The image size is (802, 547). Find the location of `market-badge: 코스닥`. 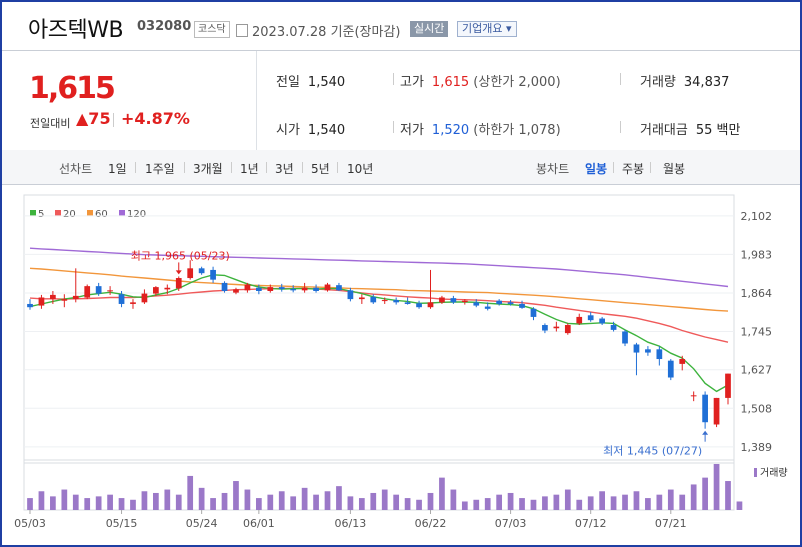

market-badge: 코스닥 is located at coordinates (212, 29).